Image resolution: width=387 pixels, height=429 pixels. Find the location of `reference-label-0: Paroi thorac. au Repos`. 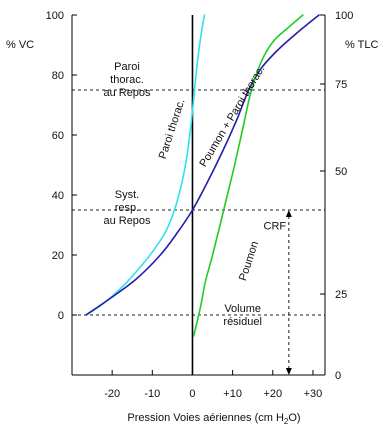

reference-label-0: Paroi thorac. au Repos is located at coordinates (127, 80).